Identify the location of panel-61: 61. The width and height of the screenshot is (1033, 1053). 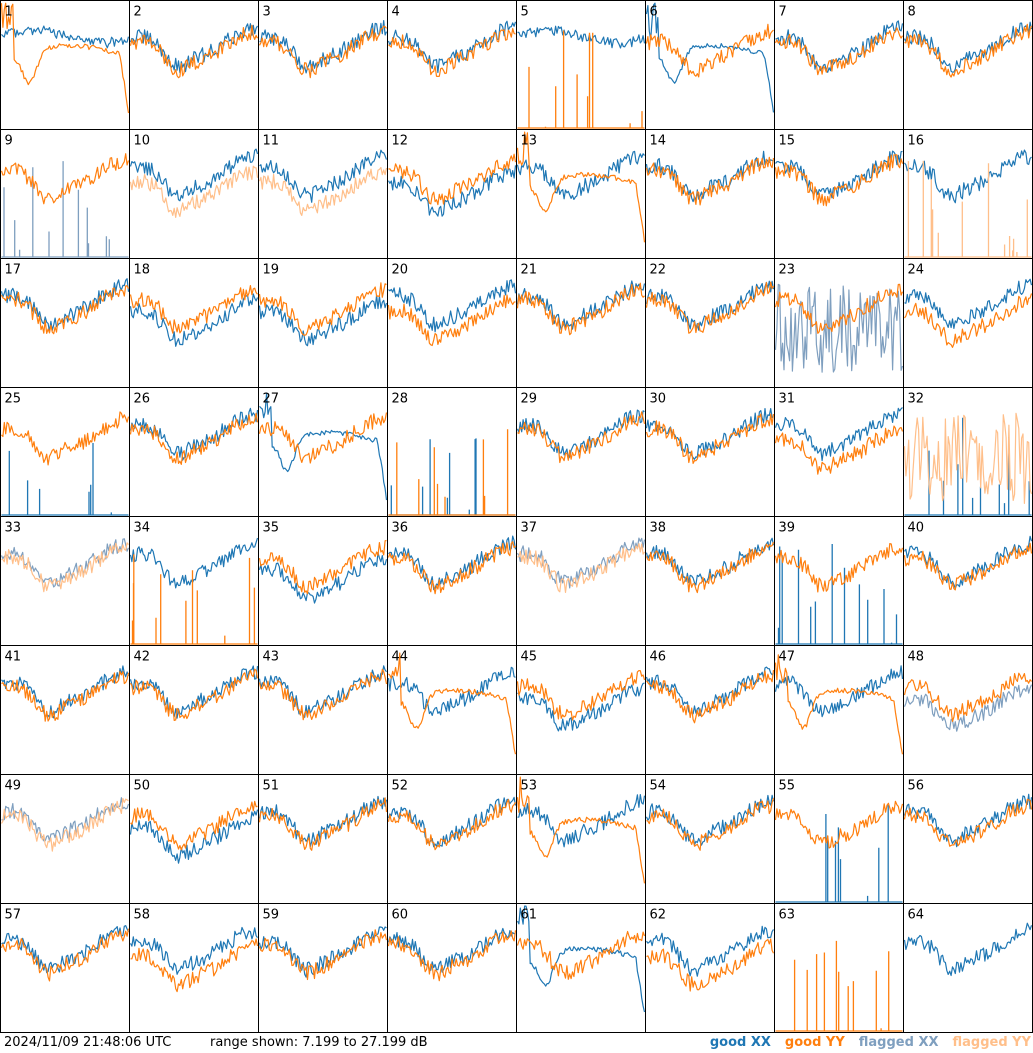
(581, 968).